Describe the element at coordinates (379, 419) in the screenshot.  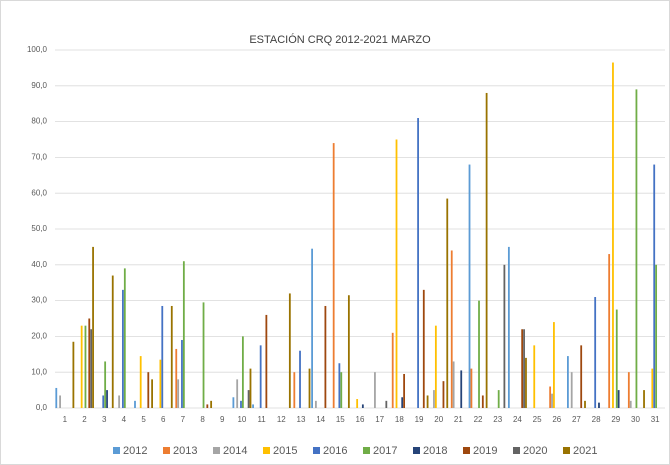
I see `x-tick-label: 17` at that location.